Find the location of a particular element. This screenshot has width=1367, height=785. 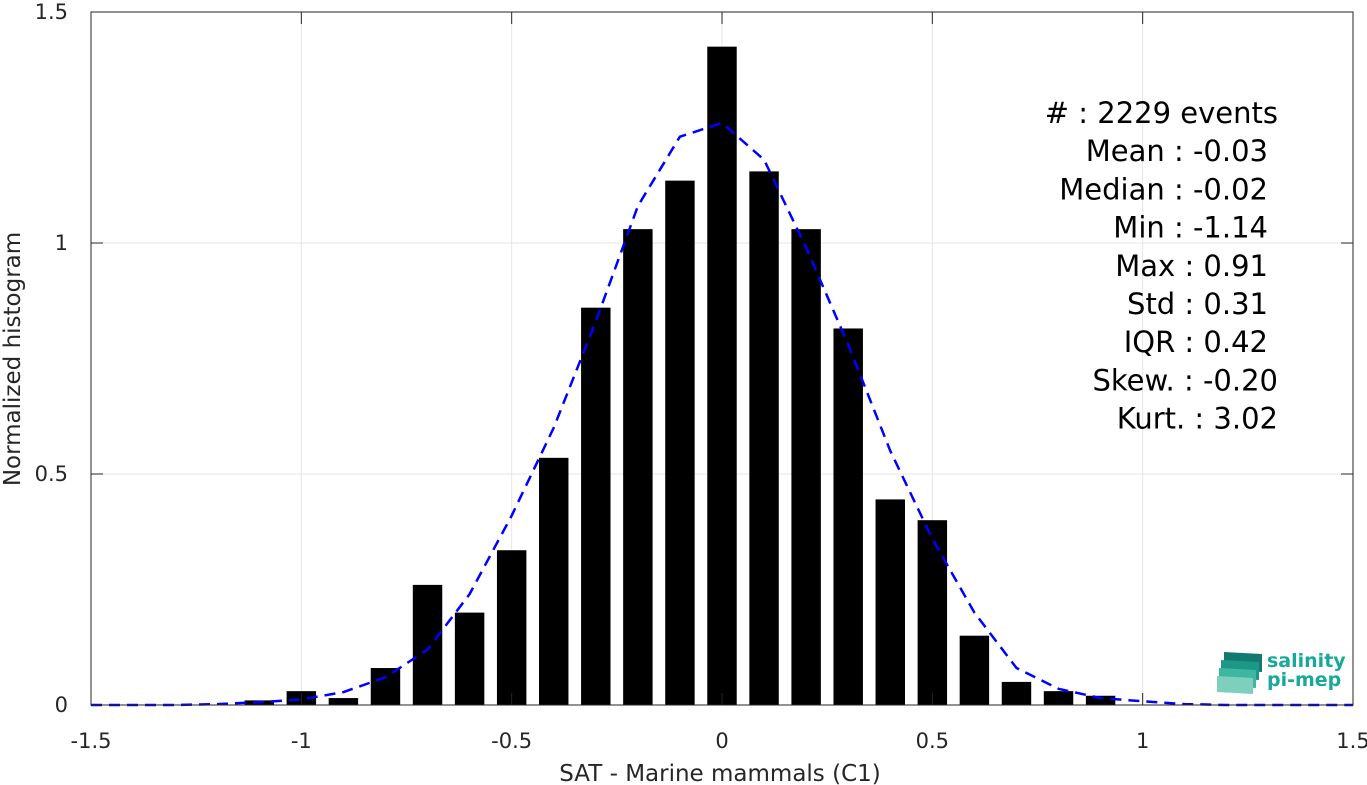

stats-line: Min : -1.14 is located at coordinates (1190, 228).